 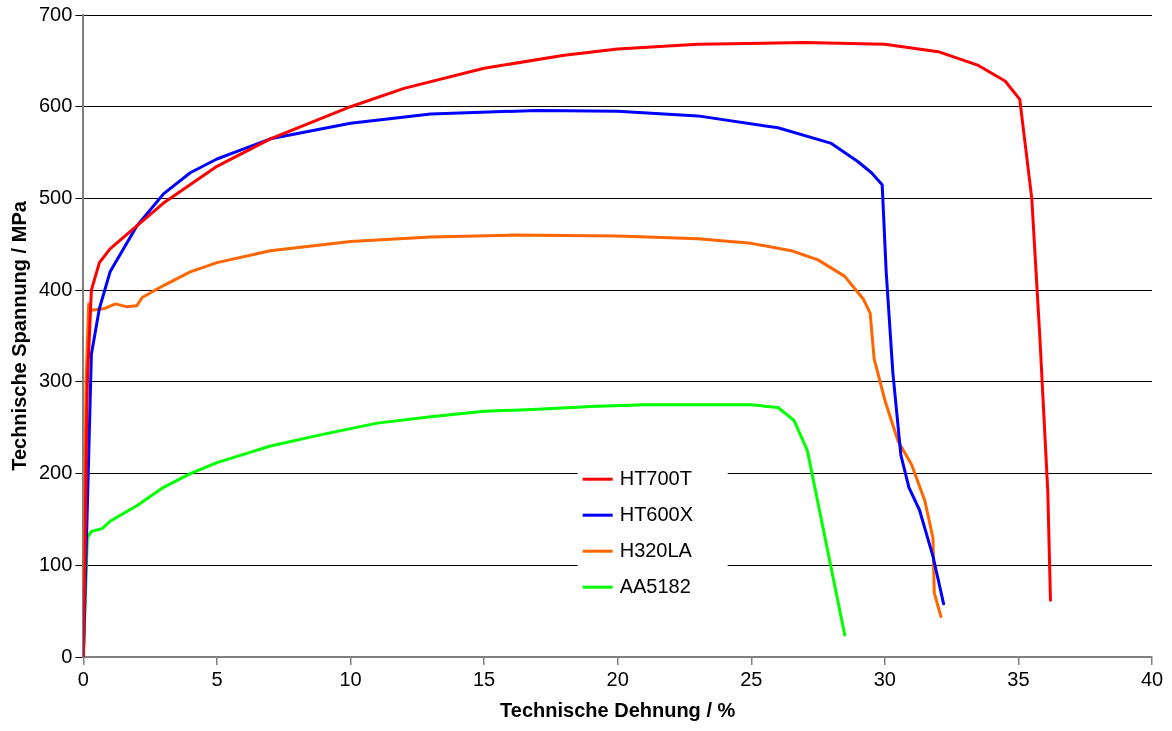 I want to click on x-tick-label: 25, so click(x=751, y=678).